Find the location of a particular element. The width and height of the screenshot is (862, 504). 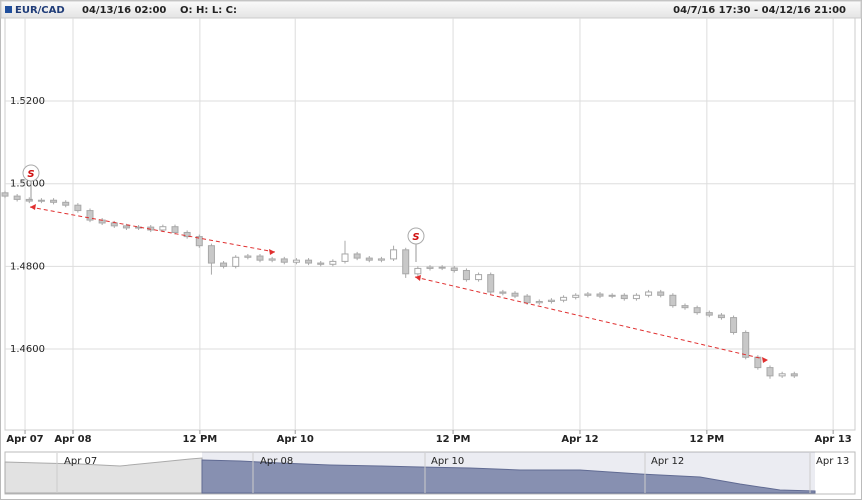

symbol: EUR/CAD is located at coordinates (40, 10).